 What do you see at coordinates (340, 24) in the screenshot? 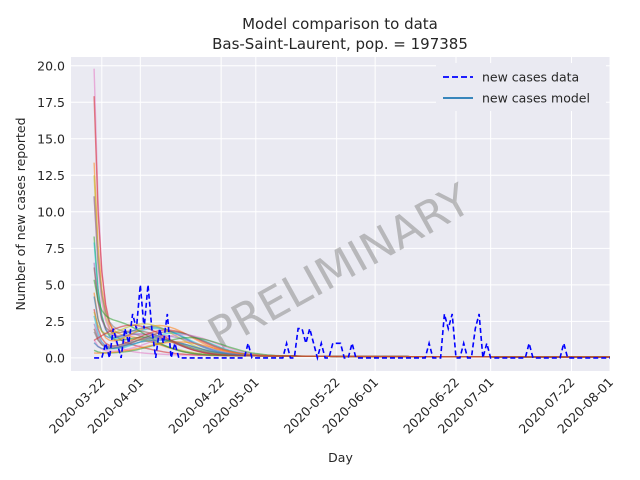
I see `chart-title-line1: Model comparison to data` at bounding box center [340, 24].